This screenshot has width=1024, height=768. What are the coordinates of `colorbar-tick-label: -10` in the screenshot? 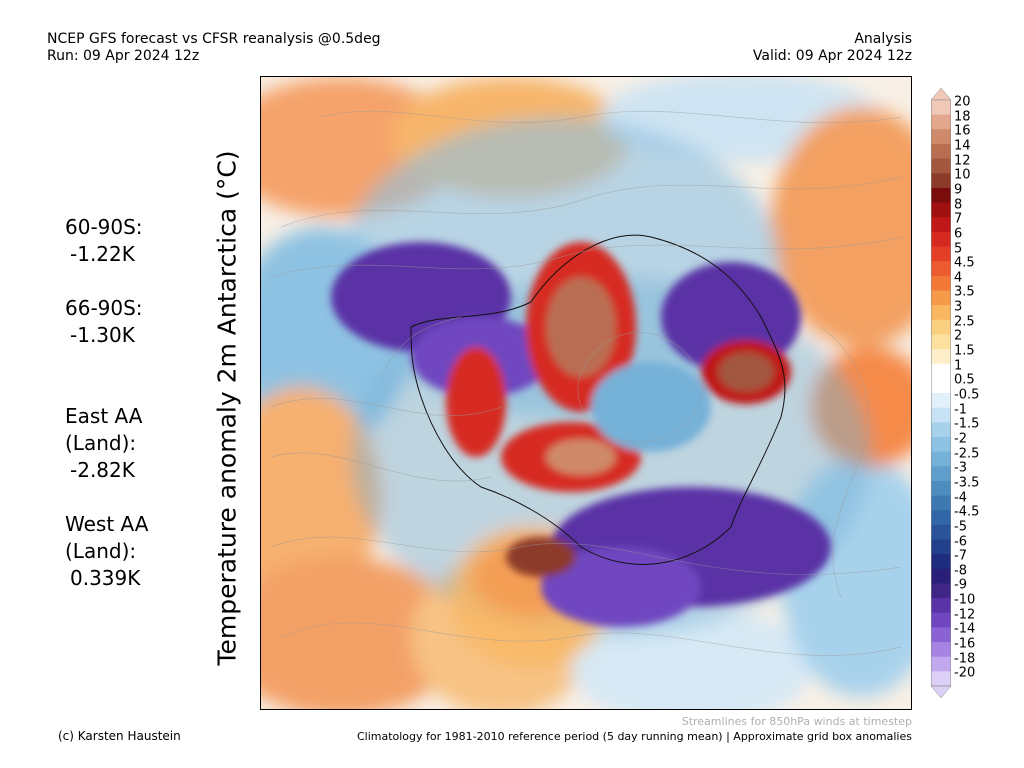 It's located at (965, 600).